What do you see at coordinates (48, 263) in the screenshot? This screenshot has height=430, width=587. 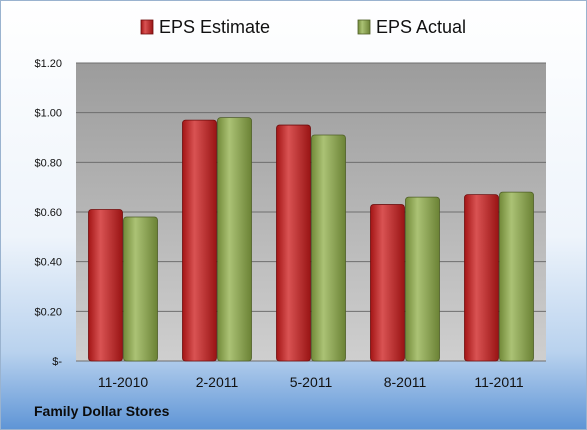 I see `y-tick-label: $0.40` at bounding box center [48, 263].